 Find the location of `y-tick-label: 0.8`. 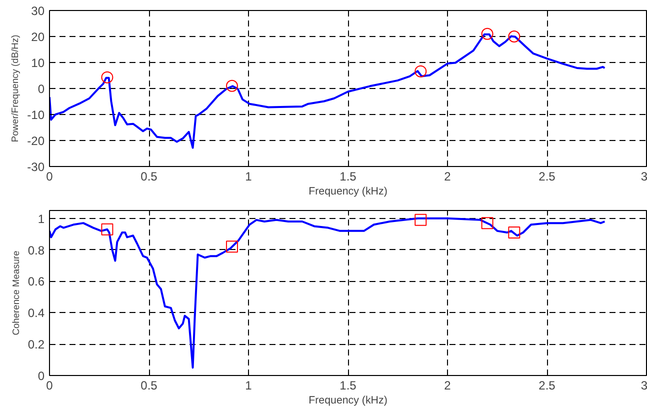

y-tick-label: 0.8 is located at coordinates (36, 250).